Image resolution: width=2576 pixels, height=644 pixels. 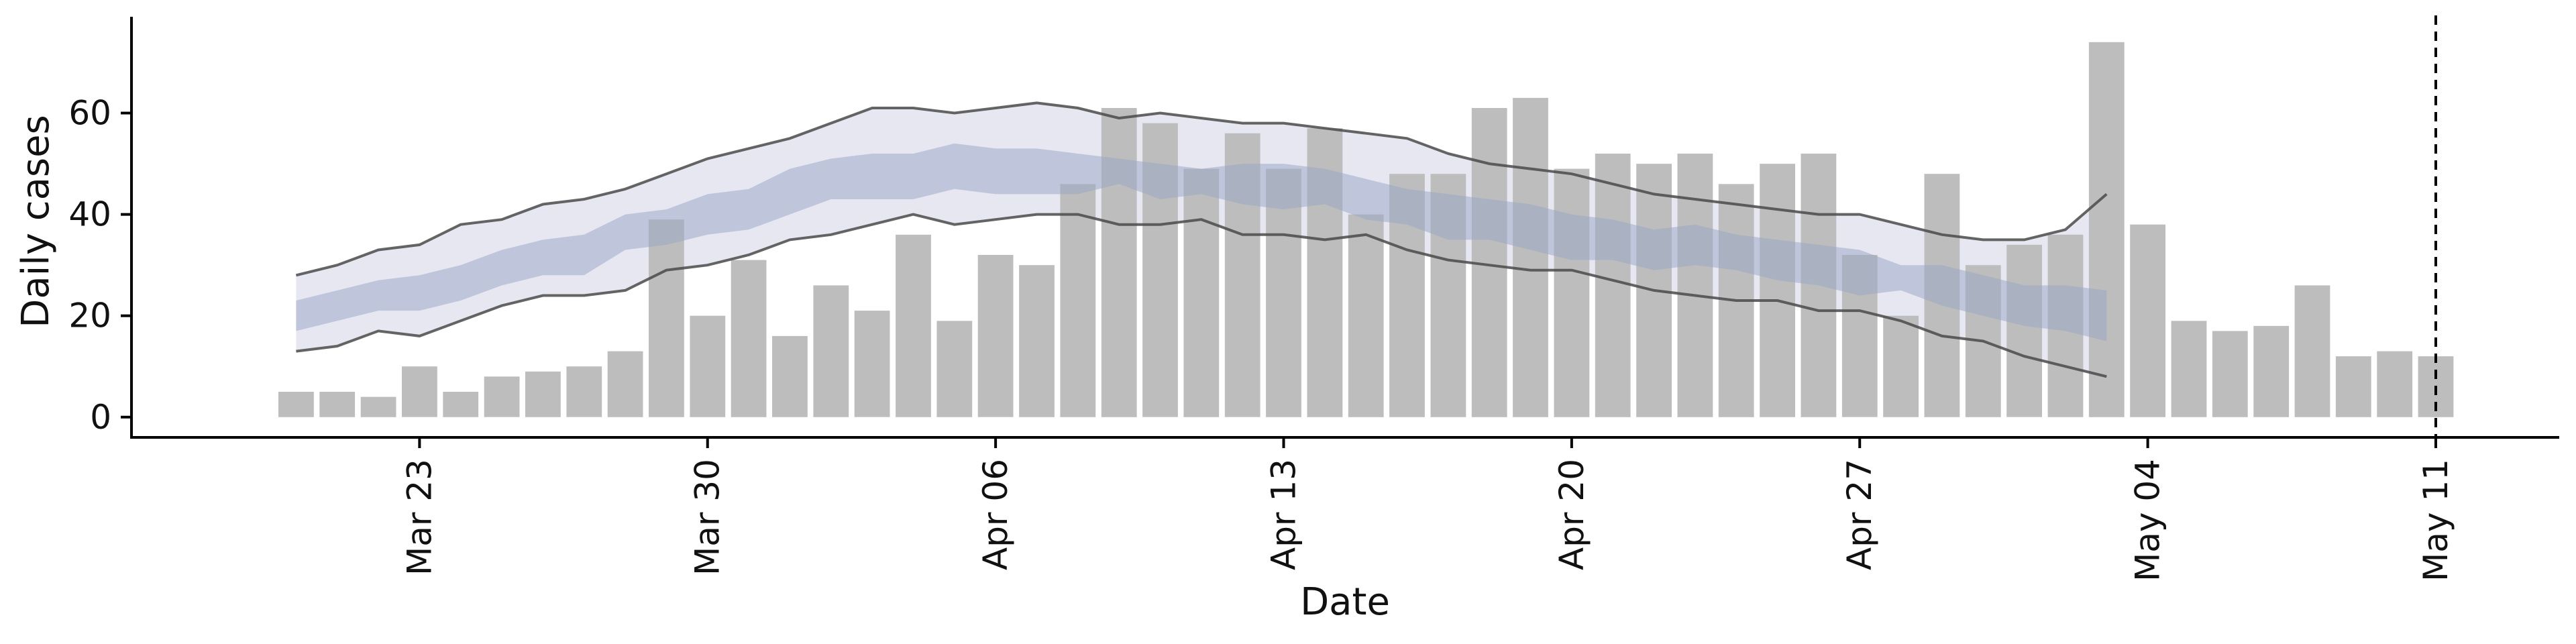 What do you see at coordinates (89, 113) in the screenshot?
I see `y-tick-label: 60` at bounding box center [89, 113].